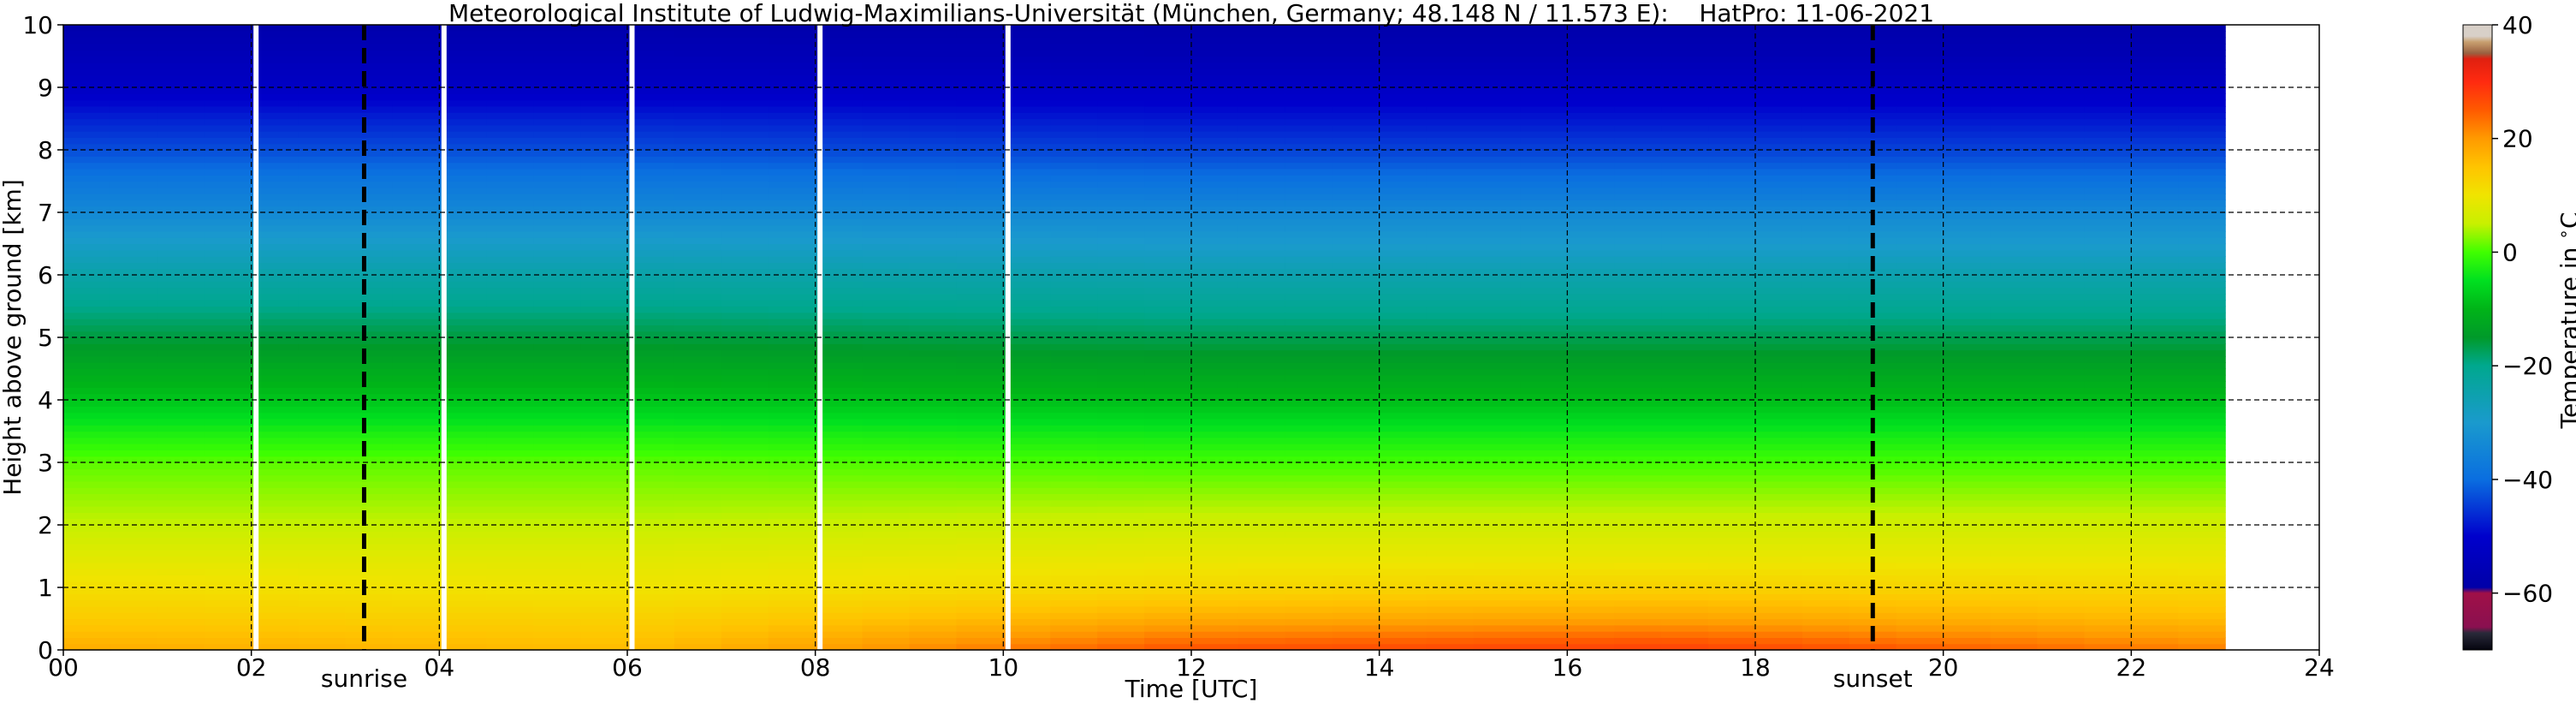 The width and height of the screenshot is (2576, 709). I want to click on event-label-sunrise: sunrise, so click(364, 678).